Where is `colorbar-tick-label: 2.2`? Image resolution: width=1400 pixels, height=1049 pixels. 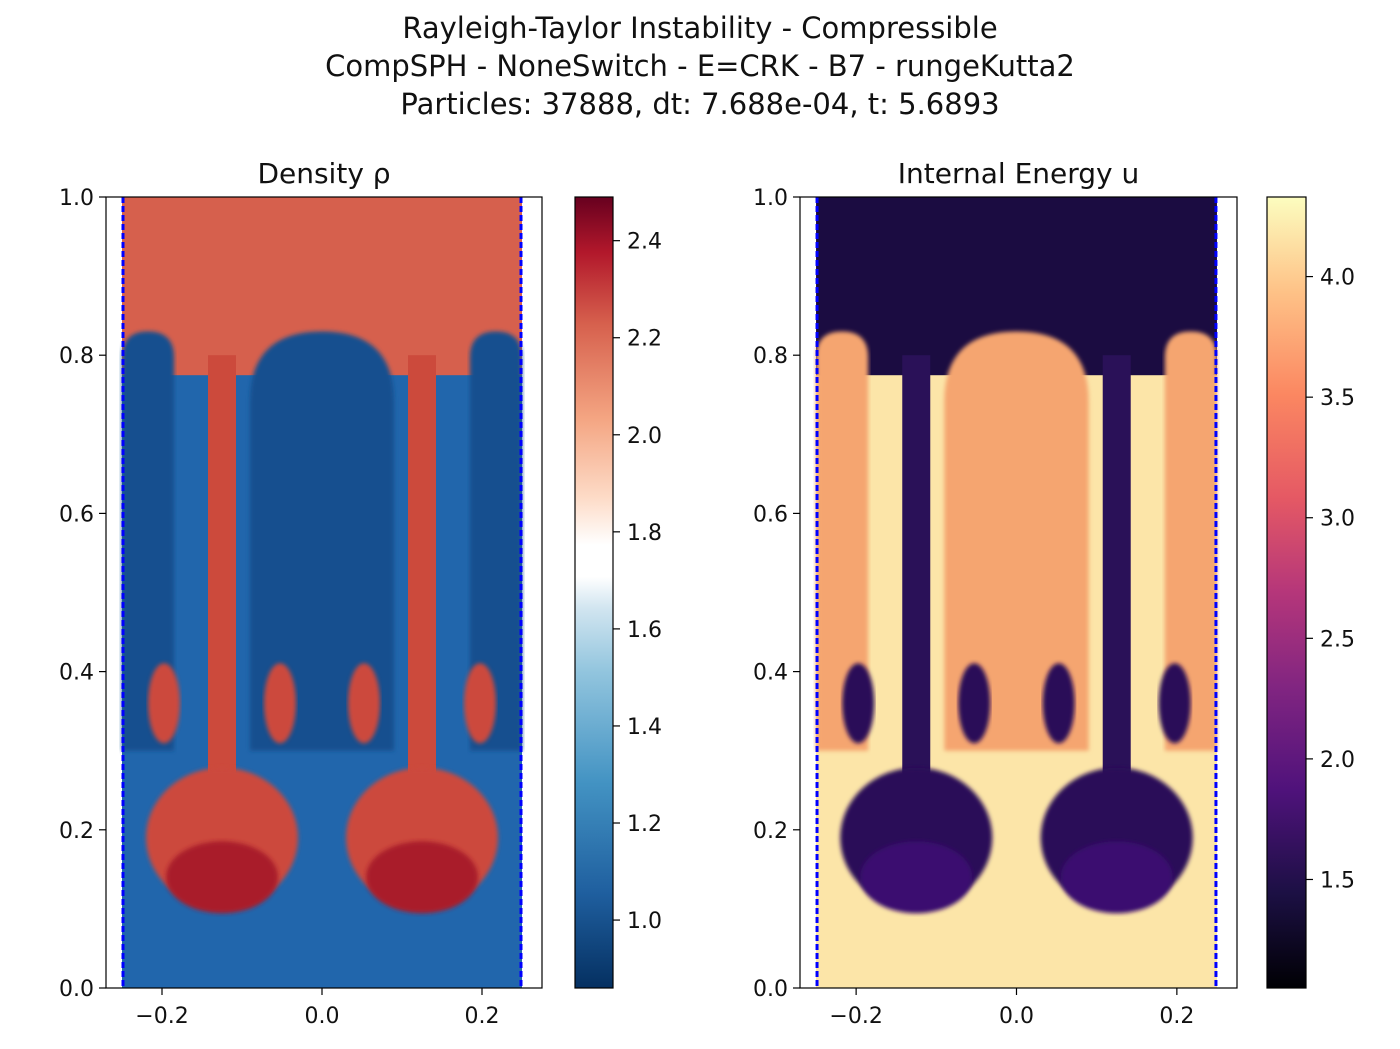
colorbar-tick-label: 2.2 is located at coordinates (644, 339).